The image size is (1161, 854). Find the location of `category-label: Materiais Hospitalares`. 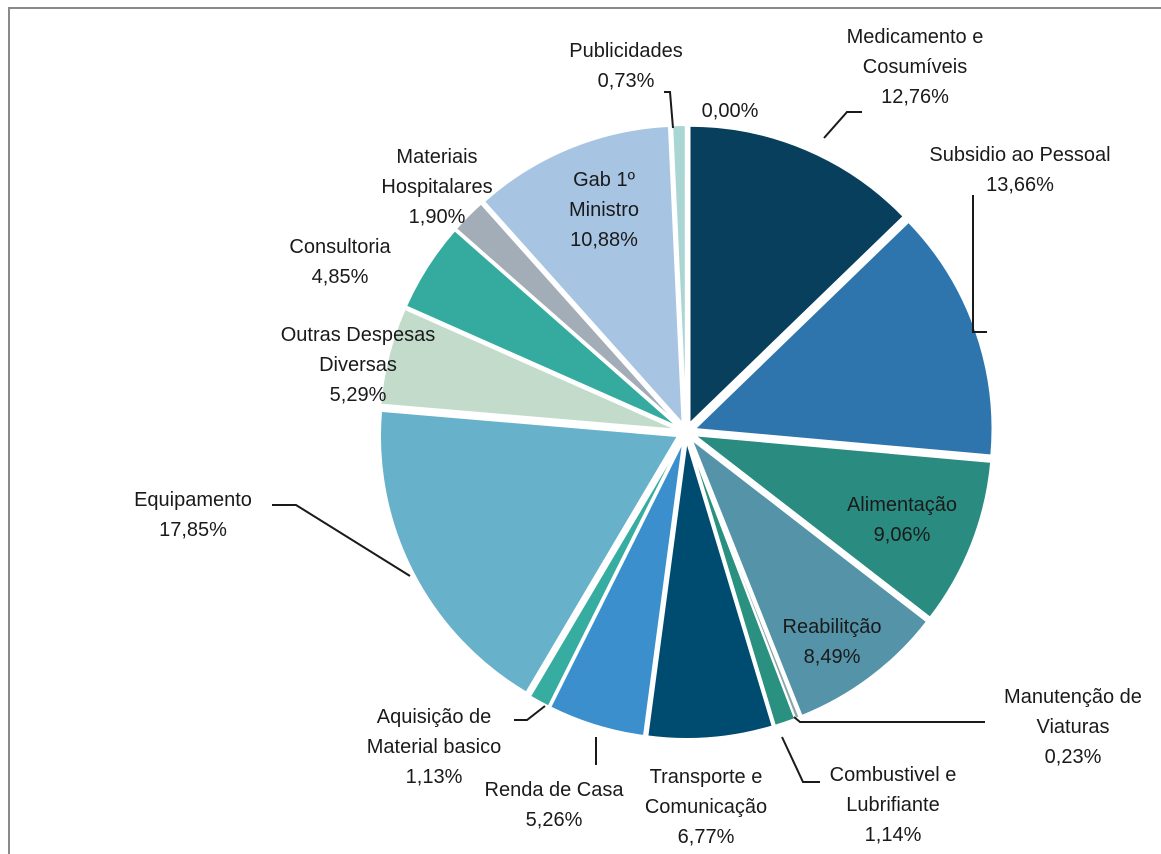

category-label: Materiais Hospitalares is located at coordinates (437, 172).